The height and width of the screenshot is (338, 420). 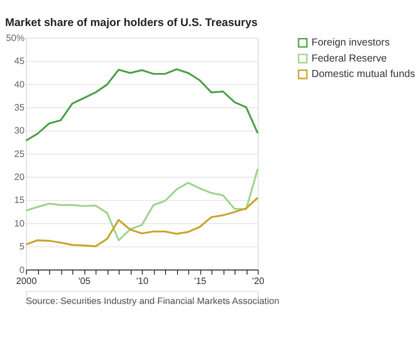 What do you see at coordinates (15, 37) in the screenshot?
I see `y-tick-label: 50%` at bounding box center [15, 37].